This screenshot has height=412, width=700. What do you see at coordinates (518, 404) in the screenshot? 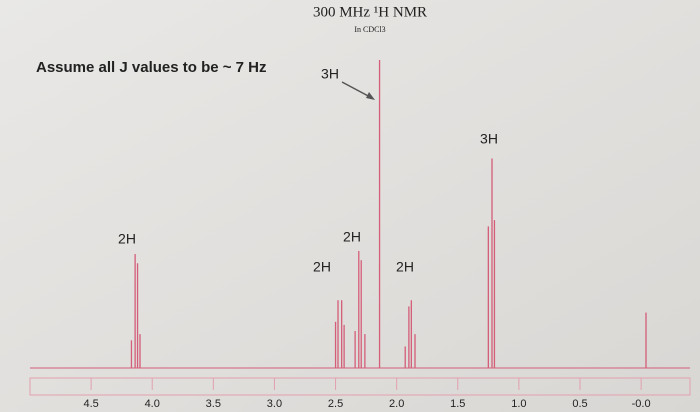
I see `x-tick-label: 1.0` at bounding box center [518, 404].